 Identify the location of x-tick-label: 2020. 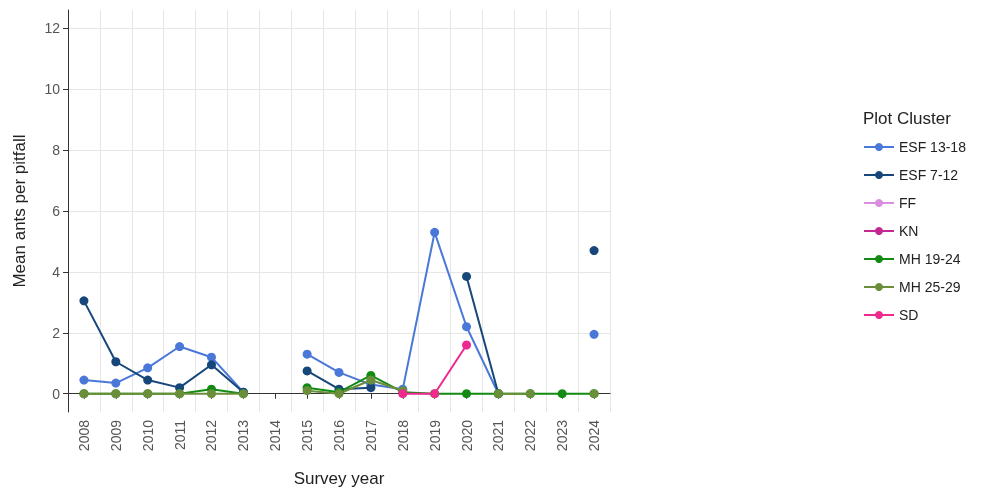
(466, 435).